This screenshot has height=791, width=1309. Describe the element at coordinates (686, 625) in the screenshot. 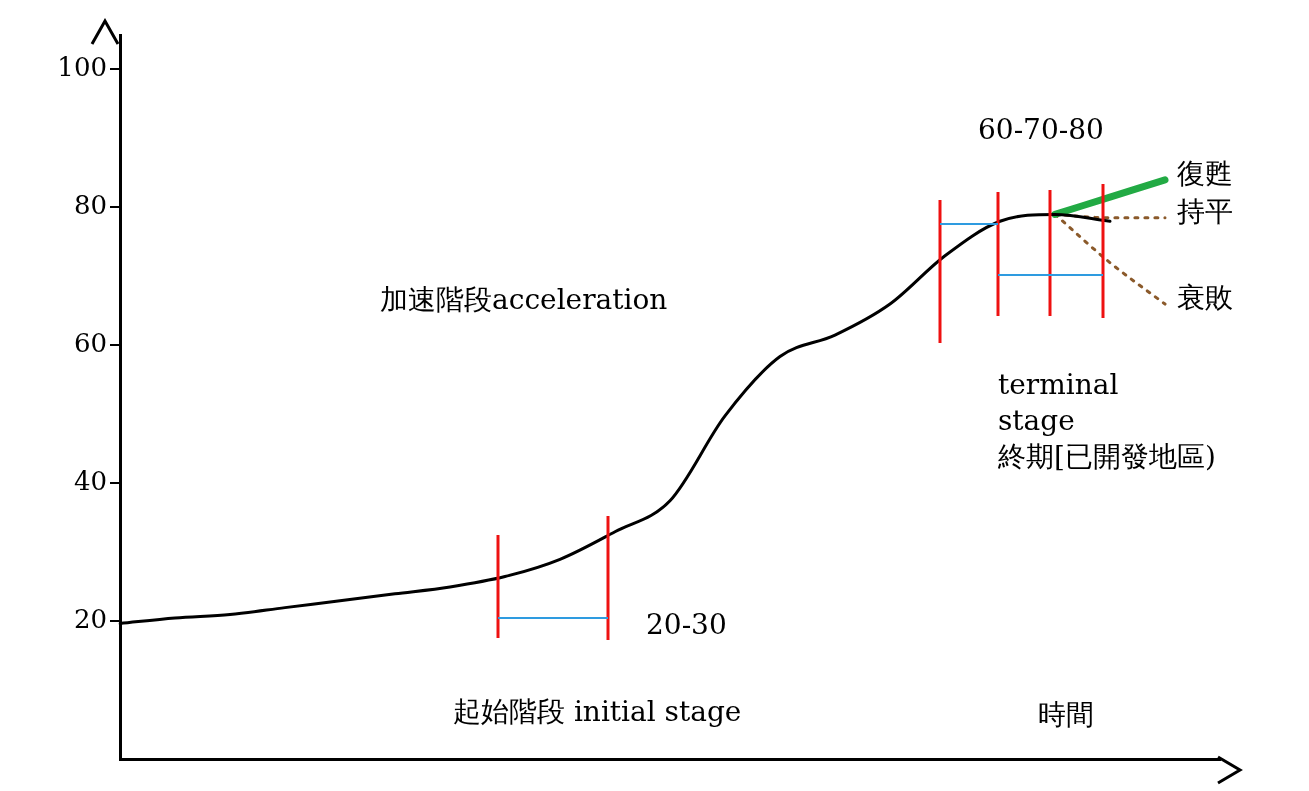

I see `annotation: 20-30` at that location.